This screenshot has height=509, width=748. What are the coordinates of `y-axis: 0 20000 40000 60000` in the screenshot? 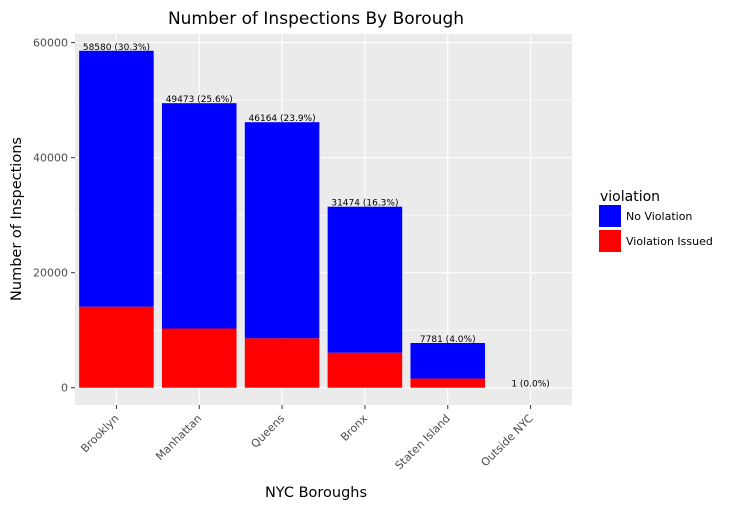 It's located at (54, 216).